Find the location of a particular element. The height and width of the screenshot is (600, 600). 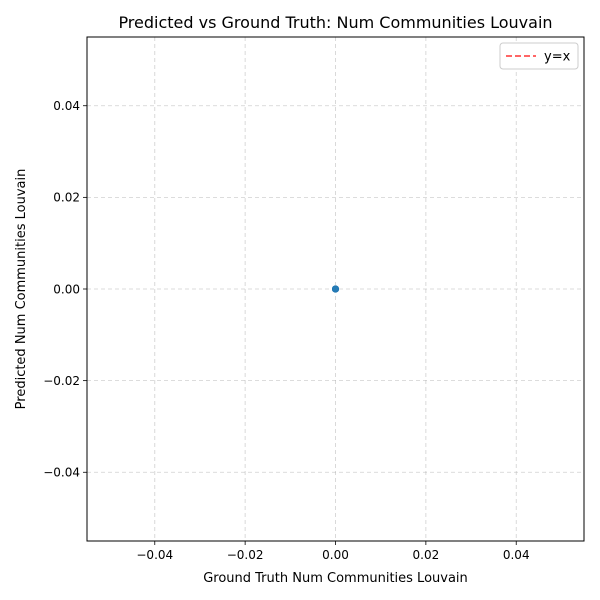

y-tick-label: 0.04 is located at coordinates (66, 106).